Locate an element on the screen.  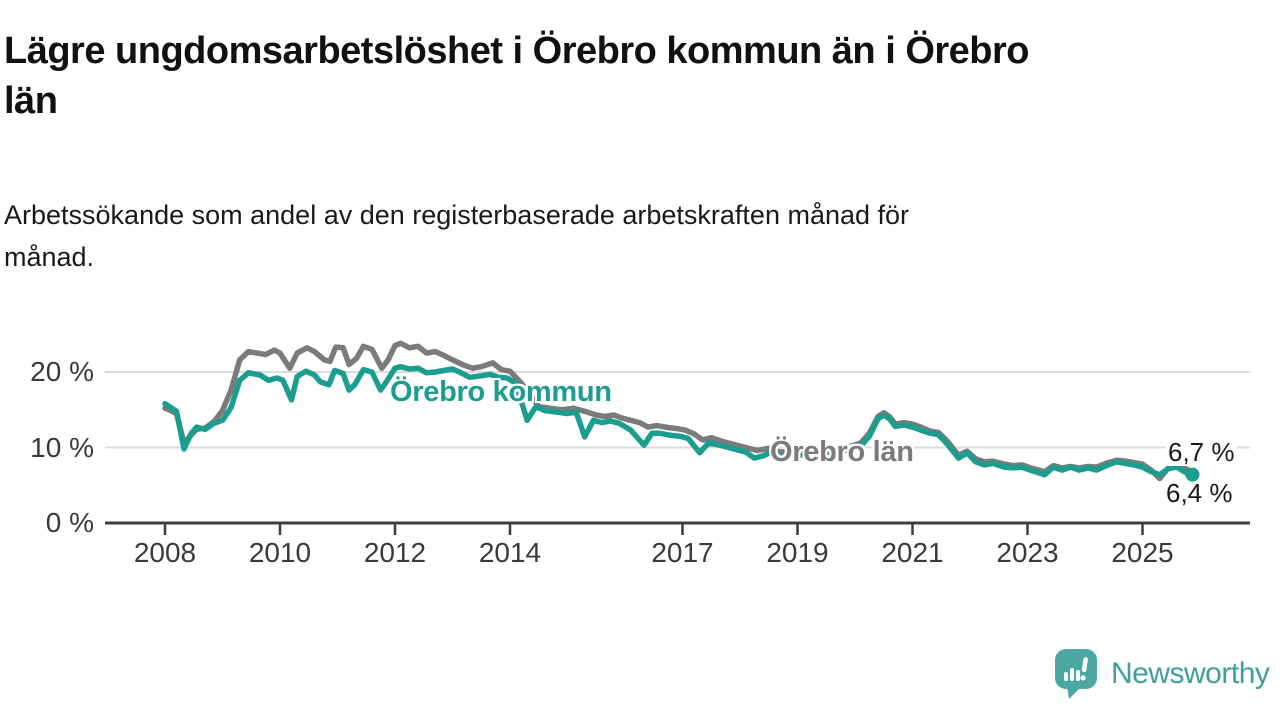
series-end-dot is located at coordinates (1192, 474).